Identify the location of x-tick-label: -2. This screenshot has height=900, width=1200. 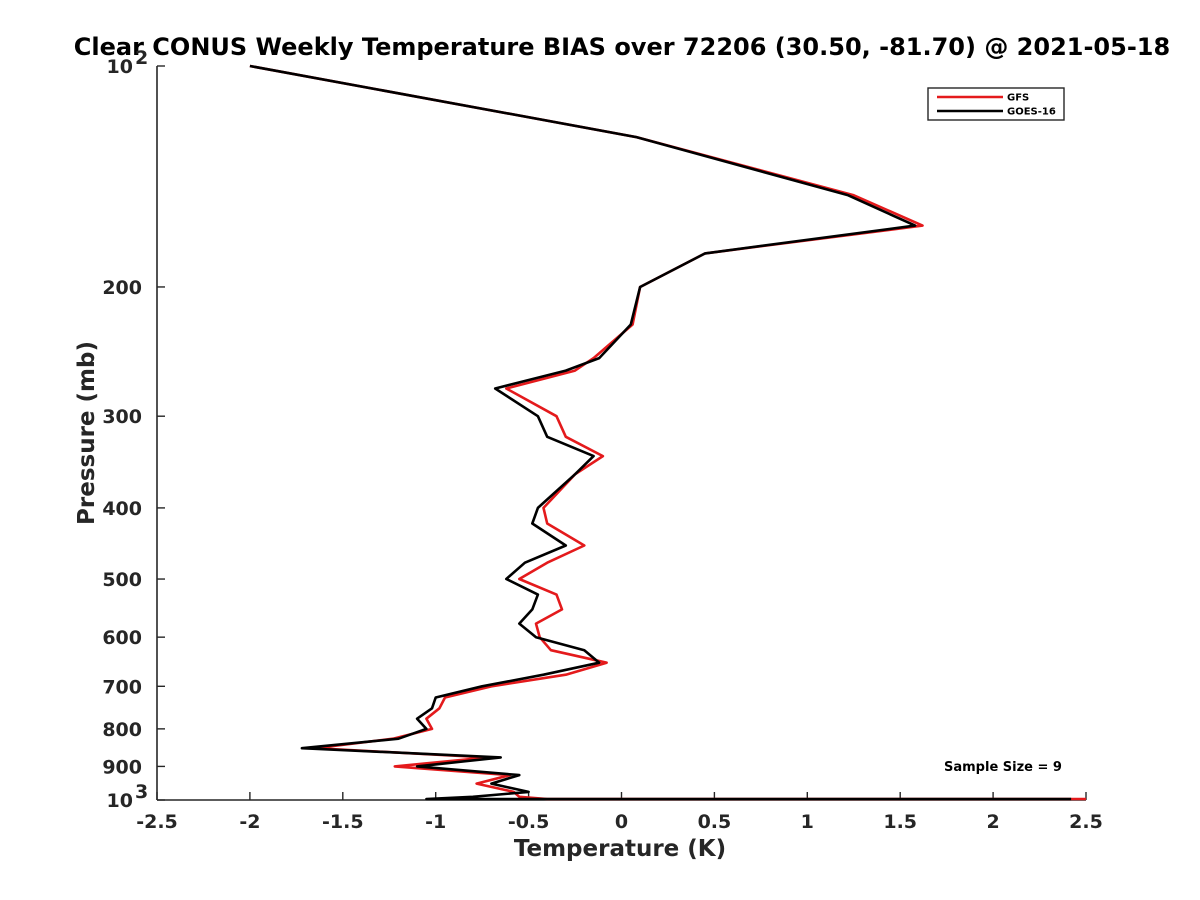
(249, 822).